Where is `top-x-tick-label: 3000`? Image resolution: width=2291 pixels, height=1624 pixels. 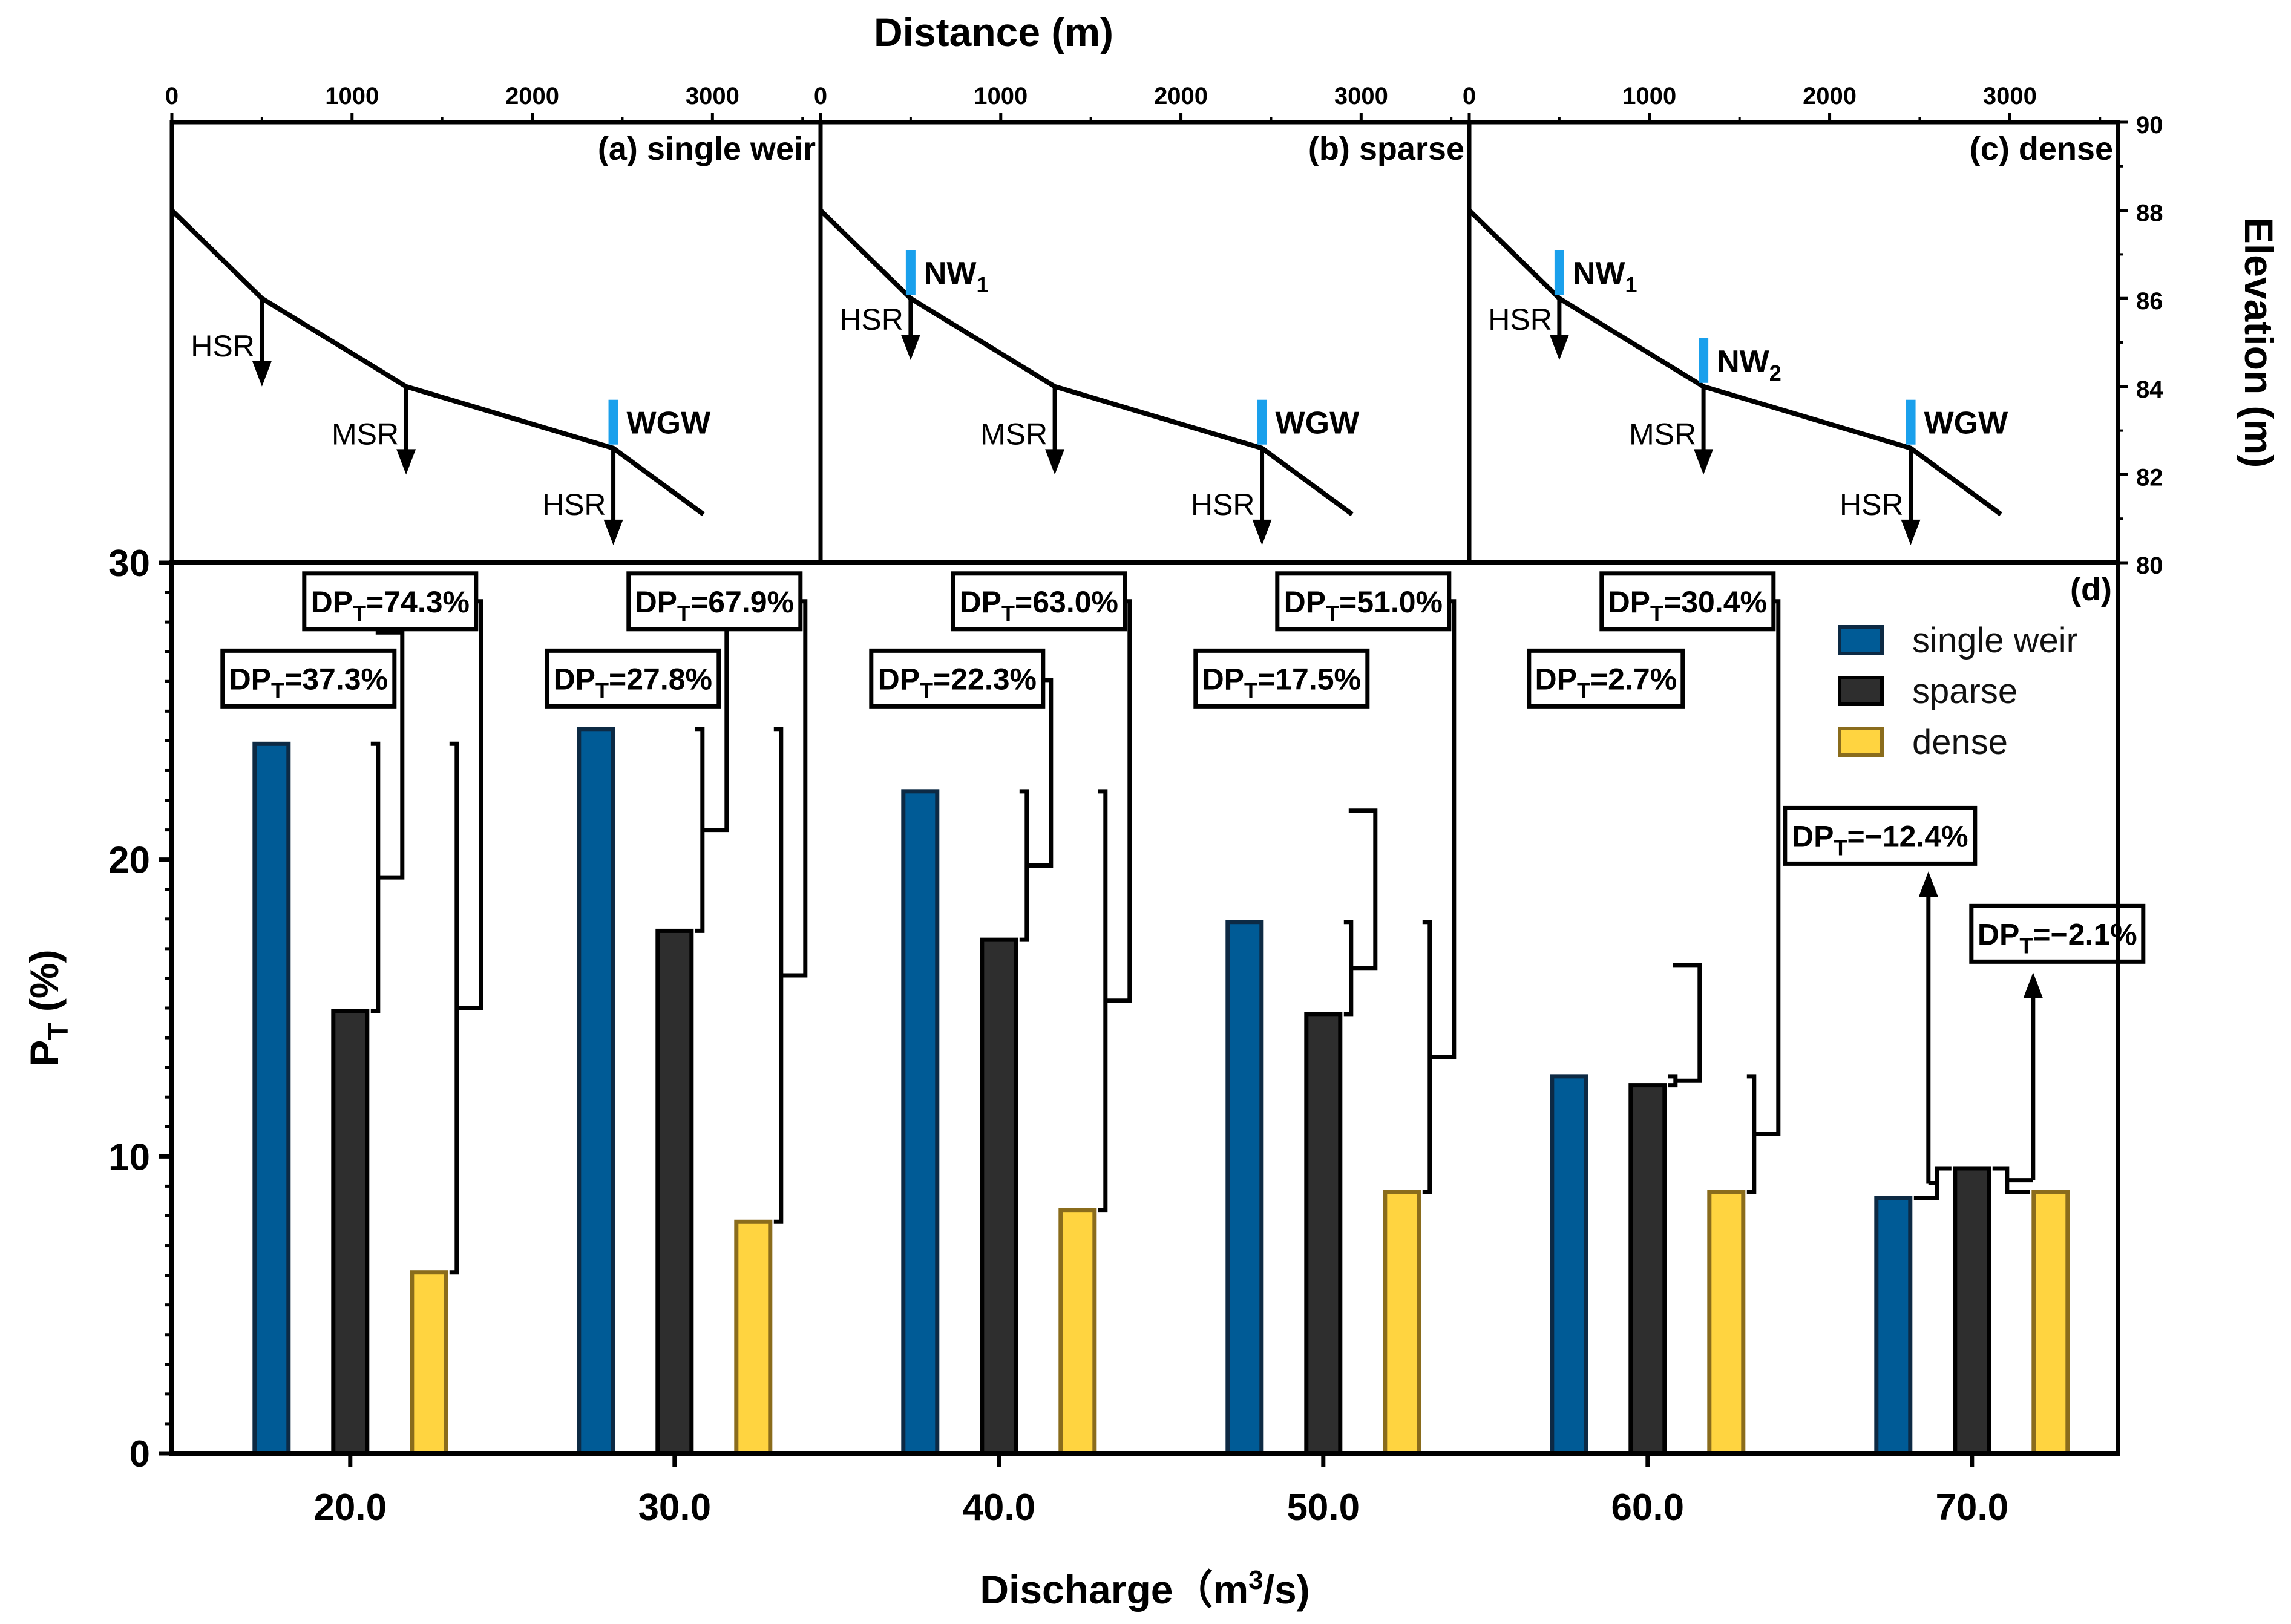 top-x-tick-label: 3000 is located at coordinates (2010, 97).